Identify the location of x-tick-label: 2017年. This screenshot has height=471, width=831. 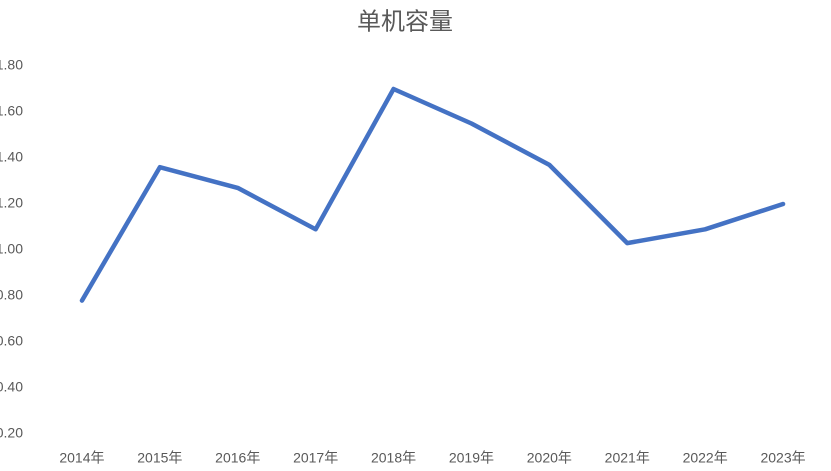
(315, 458).